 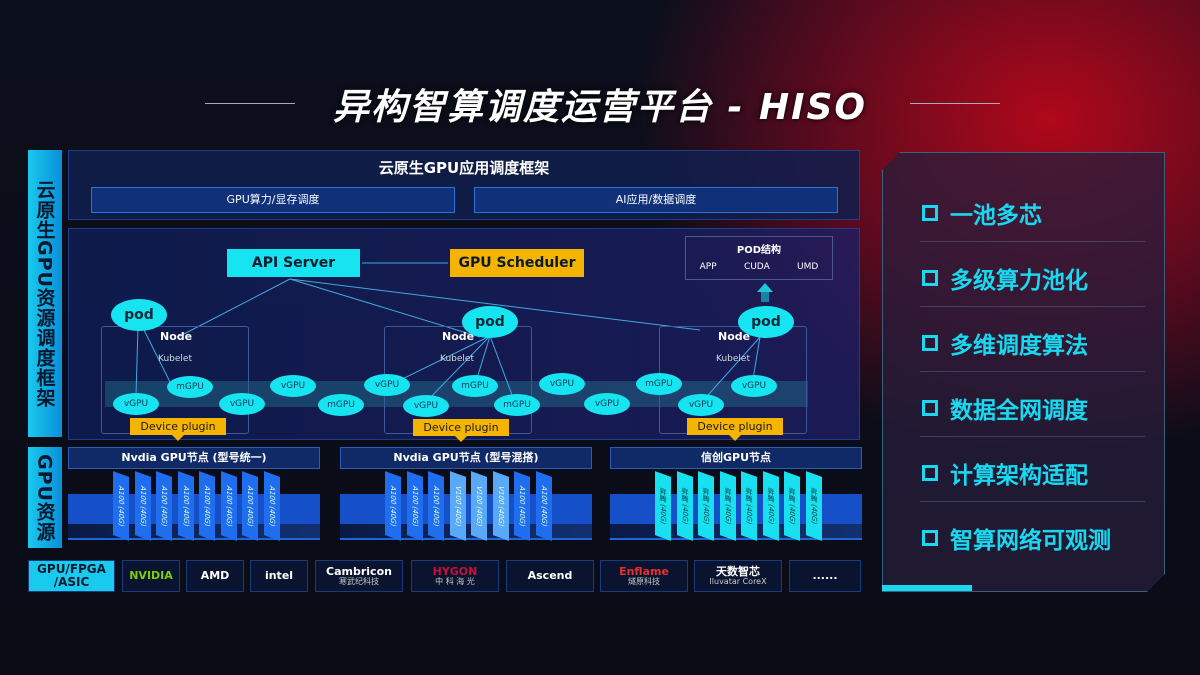 I want to click on vendor-name: NVIDIA, so click(x=151, y=575).